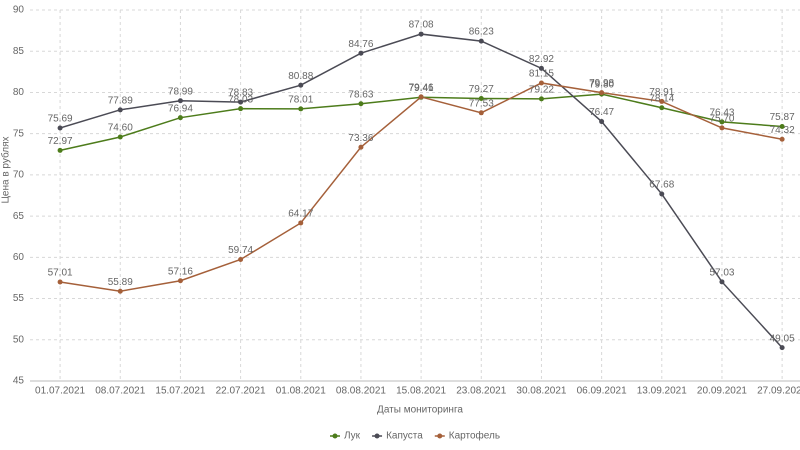 This screenshot has width=800, height=450. I want to click on x-tick-label: 23.08.2021, so click(481, 391).